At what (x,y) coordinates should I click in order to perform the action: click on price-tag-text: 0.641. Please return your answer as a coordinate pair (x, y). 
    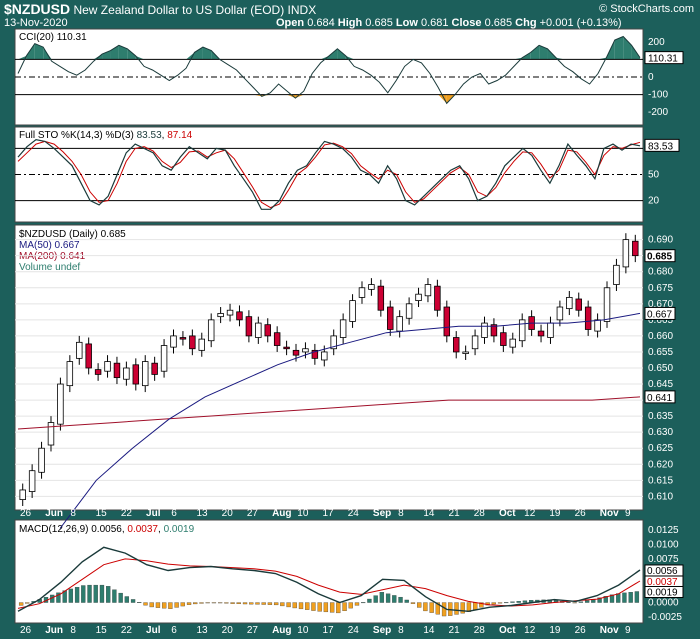
    Looking at the image, I should click on (659, 398).